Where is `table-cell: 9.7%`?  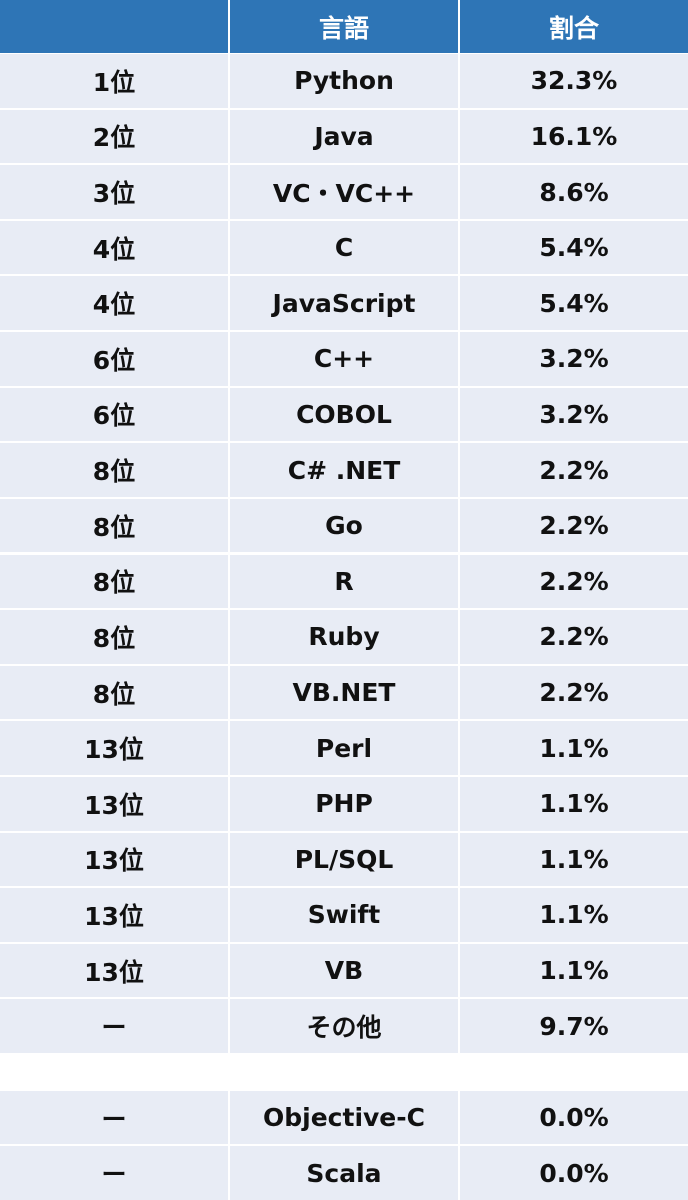
table-cell: 9.7% is located at coordinates (574, 1026).